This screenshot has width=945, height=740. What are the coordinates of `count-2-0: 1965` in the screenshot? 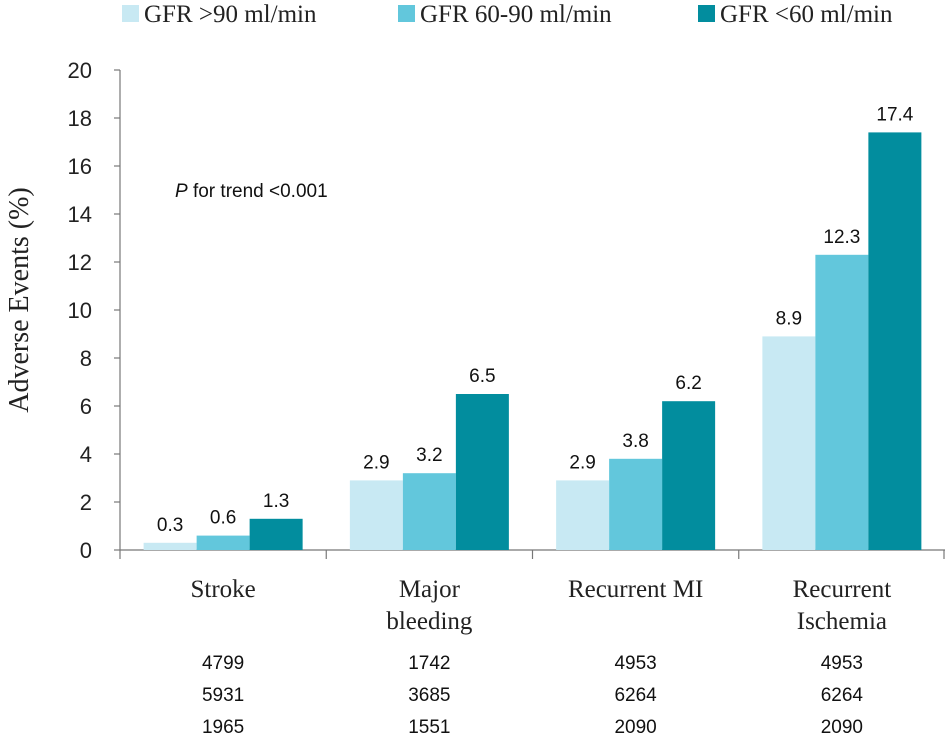 It's located at (223, 727).